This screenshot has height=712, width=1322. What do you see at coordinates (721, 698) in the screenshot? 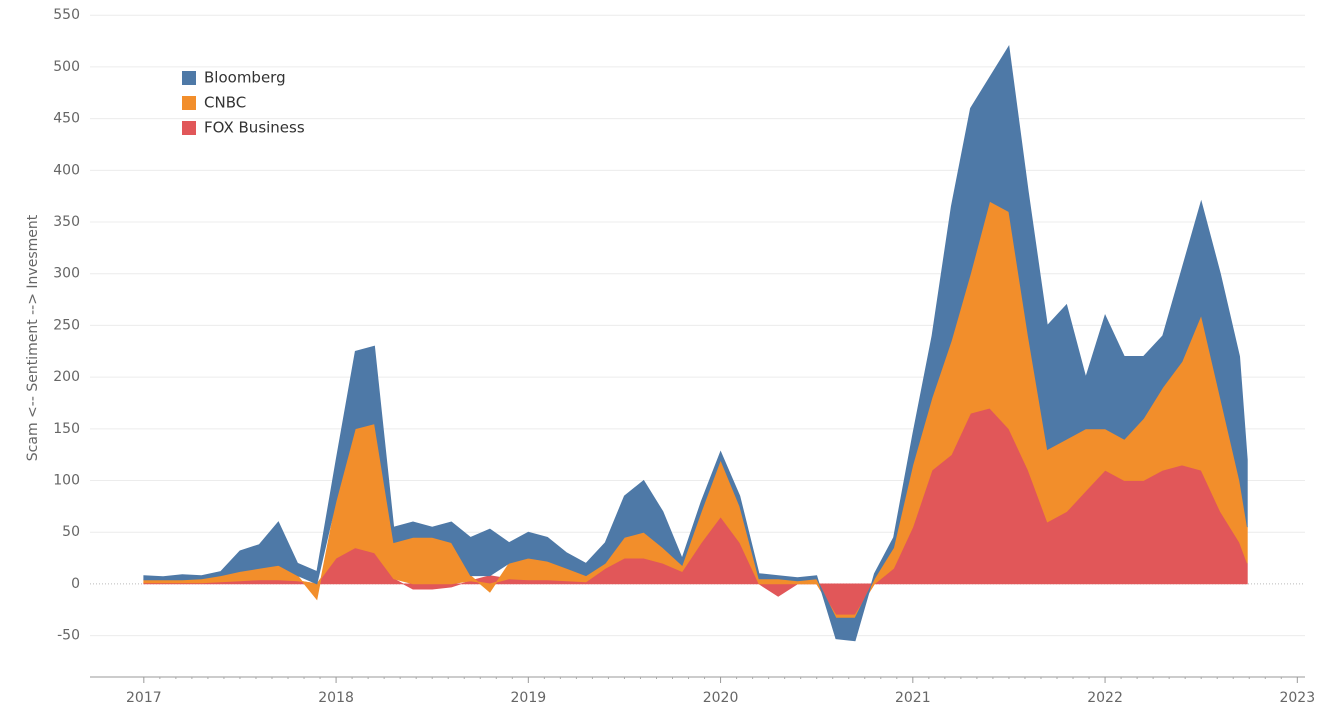
I see `x-tick-label: 2020` at bounding box center [721, 698].